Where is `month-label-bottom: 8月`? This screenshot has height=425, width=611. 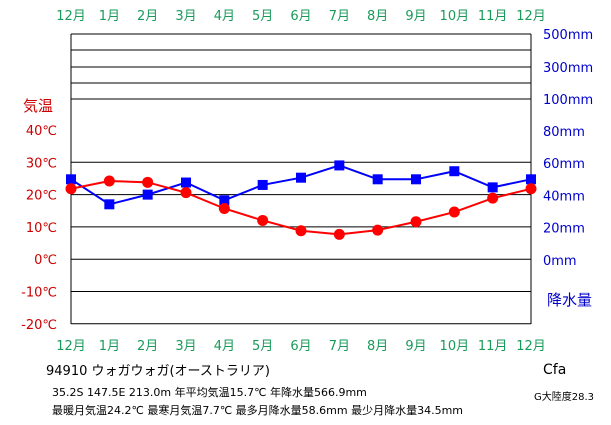
month-label-bottom: 8月 is located at coordinates (377, 346).